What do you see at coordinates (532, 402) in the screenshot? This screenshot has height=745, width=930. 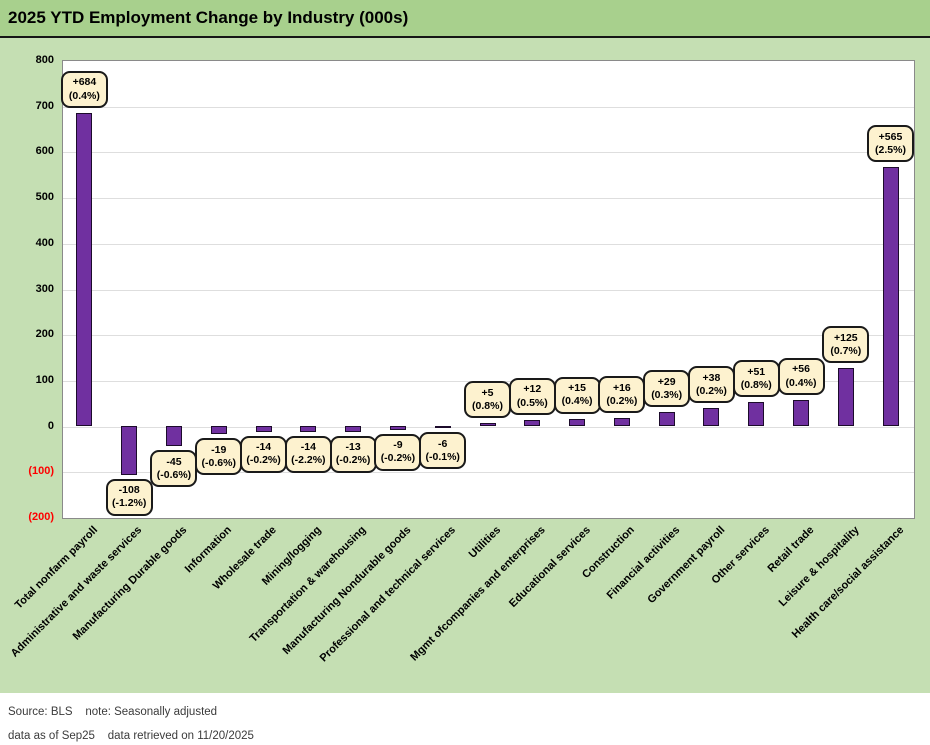 I see `callout-percent: (0.5%)` at bounding box center [532, 402].